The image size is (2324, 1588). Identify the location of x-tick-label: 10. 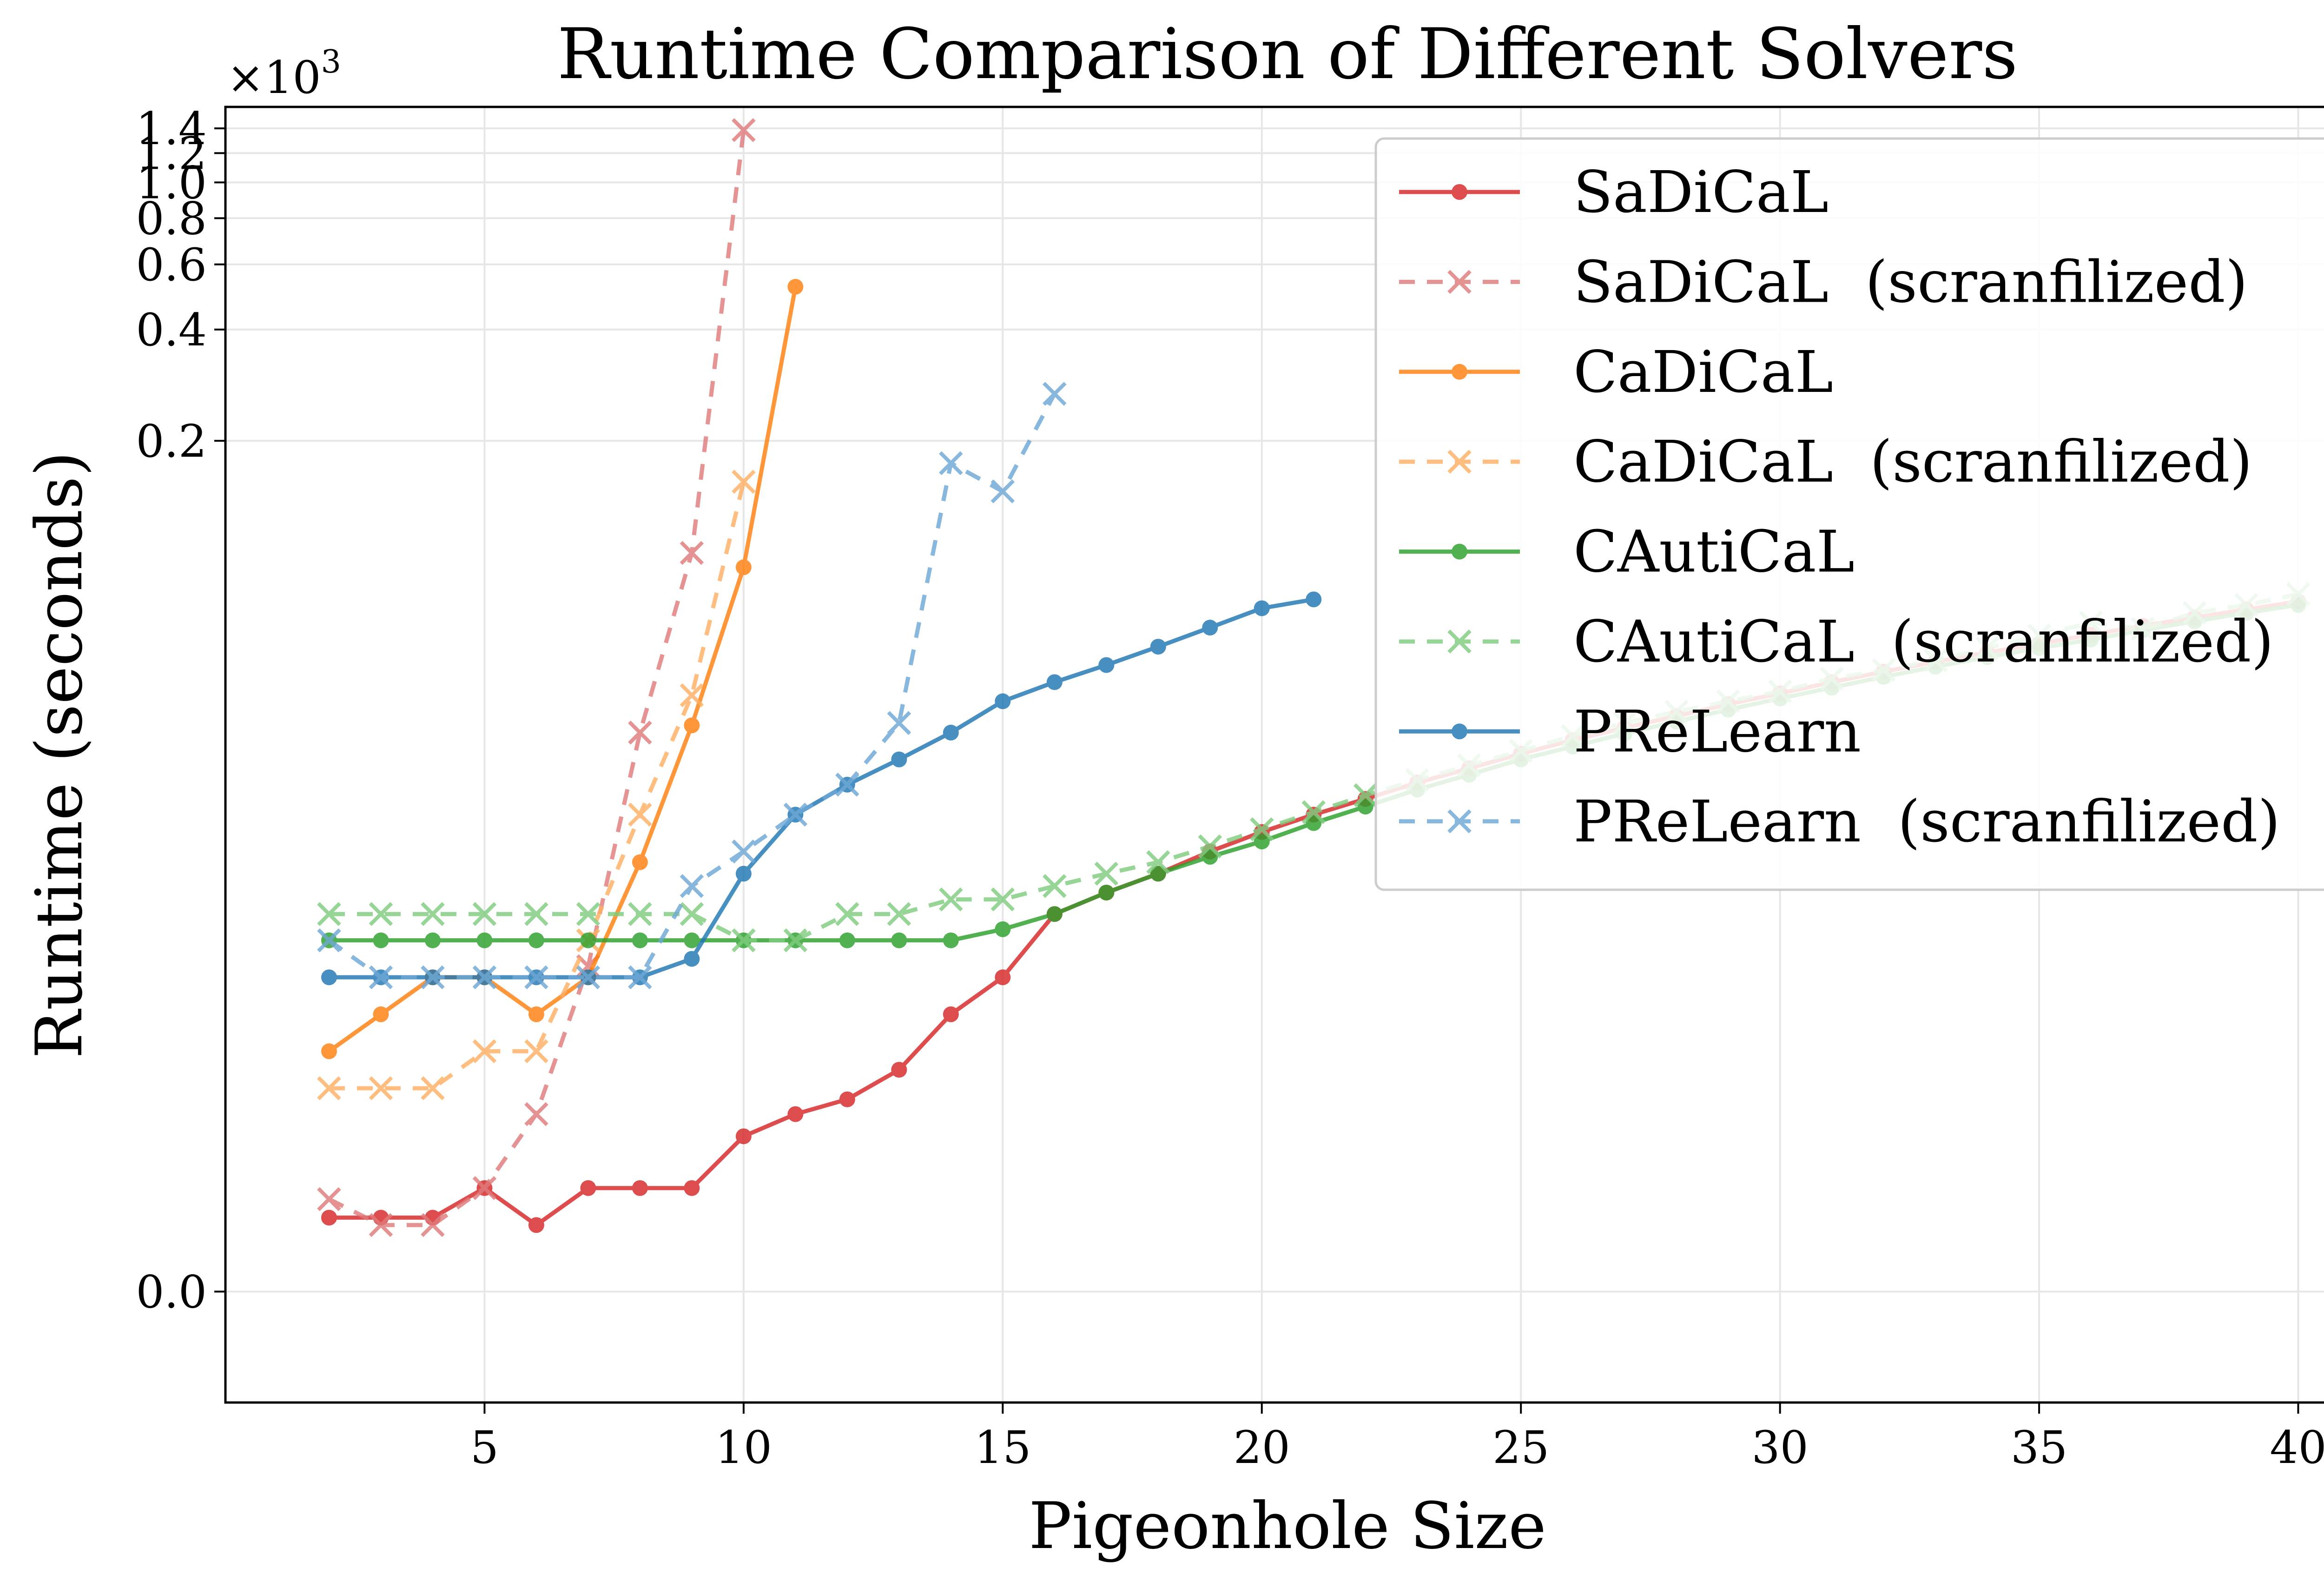
(743, 1448).